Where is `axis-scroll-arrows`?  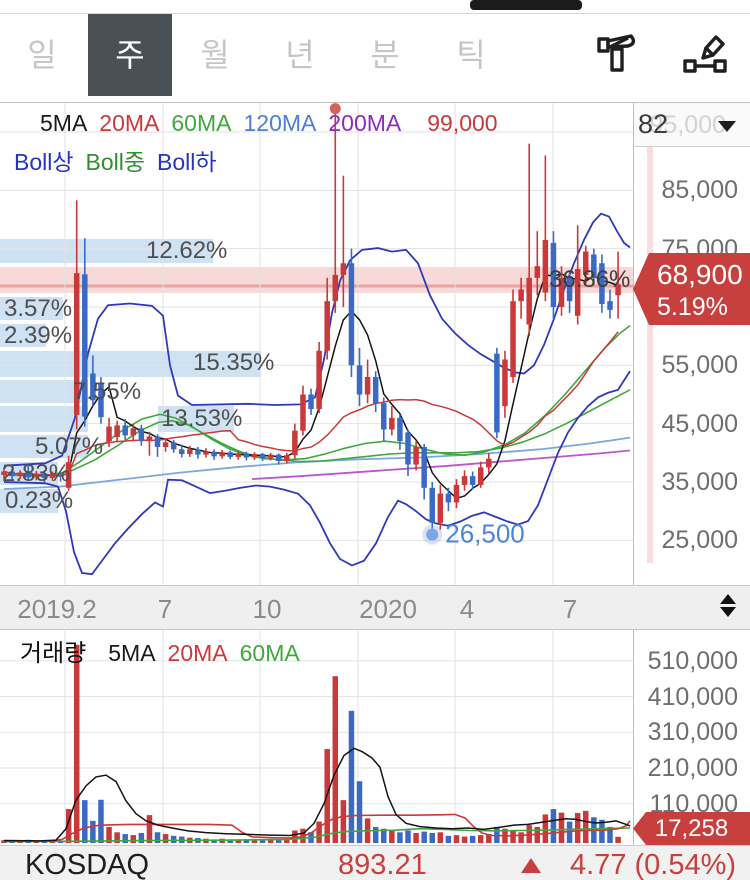
axis-scroll-arrows is located at coordinates (728, 605).